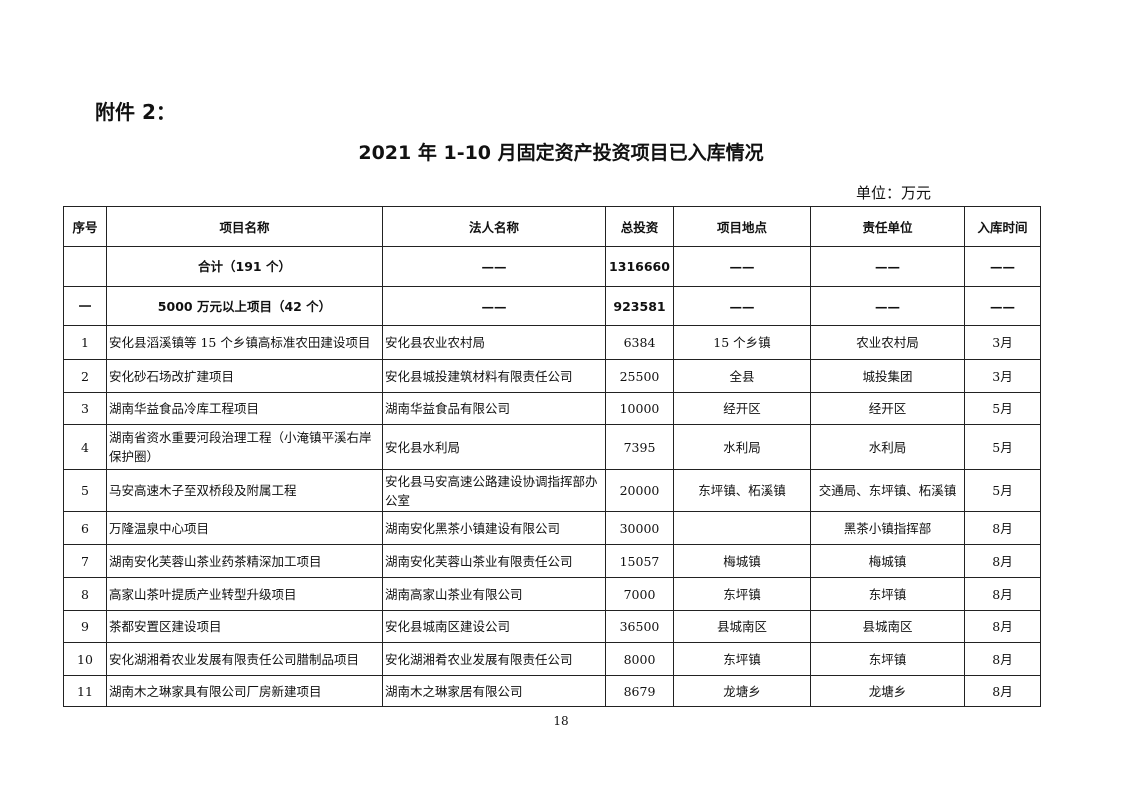  I want to click on table-cell: 5000 万元以上项目（42 个）, so click(244, 306).